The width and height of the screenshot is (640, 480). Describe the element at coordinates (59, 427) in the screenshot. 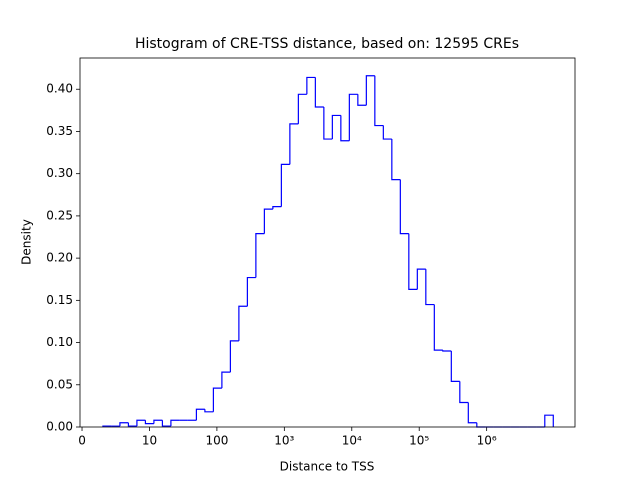

I see `y-tick-label: 0.00` at that location.